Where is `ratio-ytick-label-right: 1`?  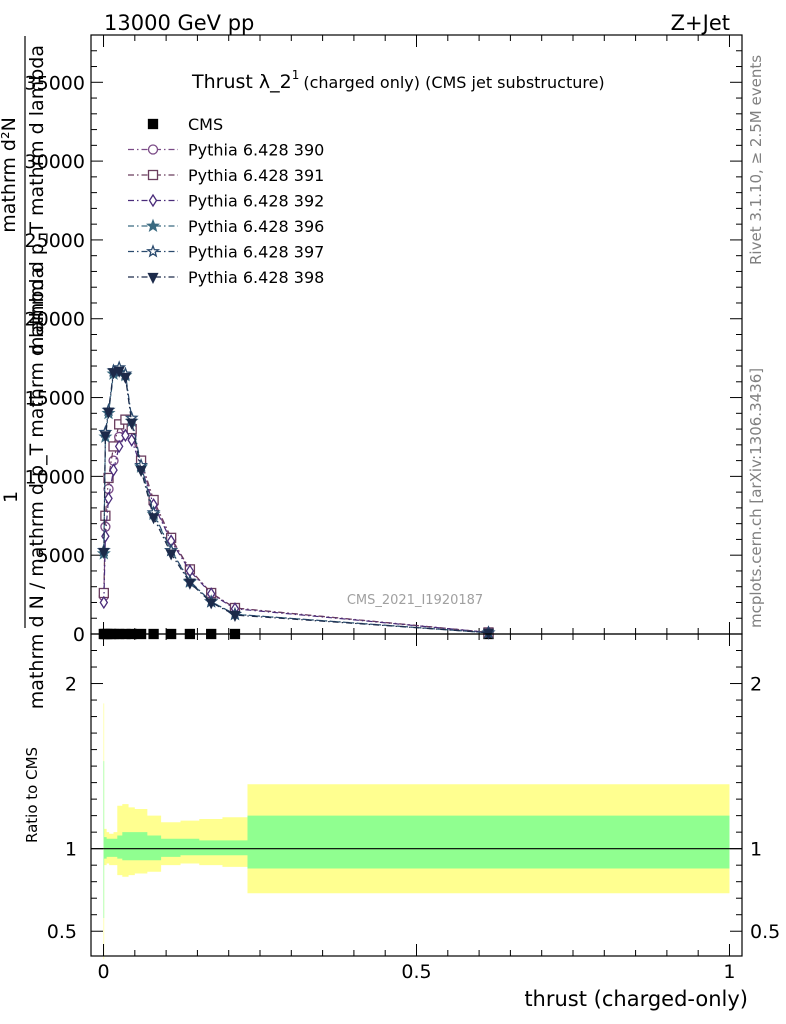 ratio-ytick-label-right: 1 is located at coordinates (756, 850).